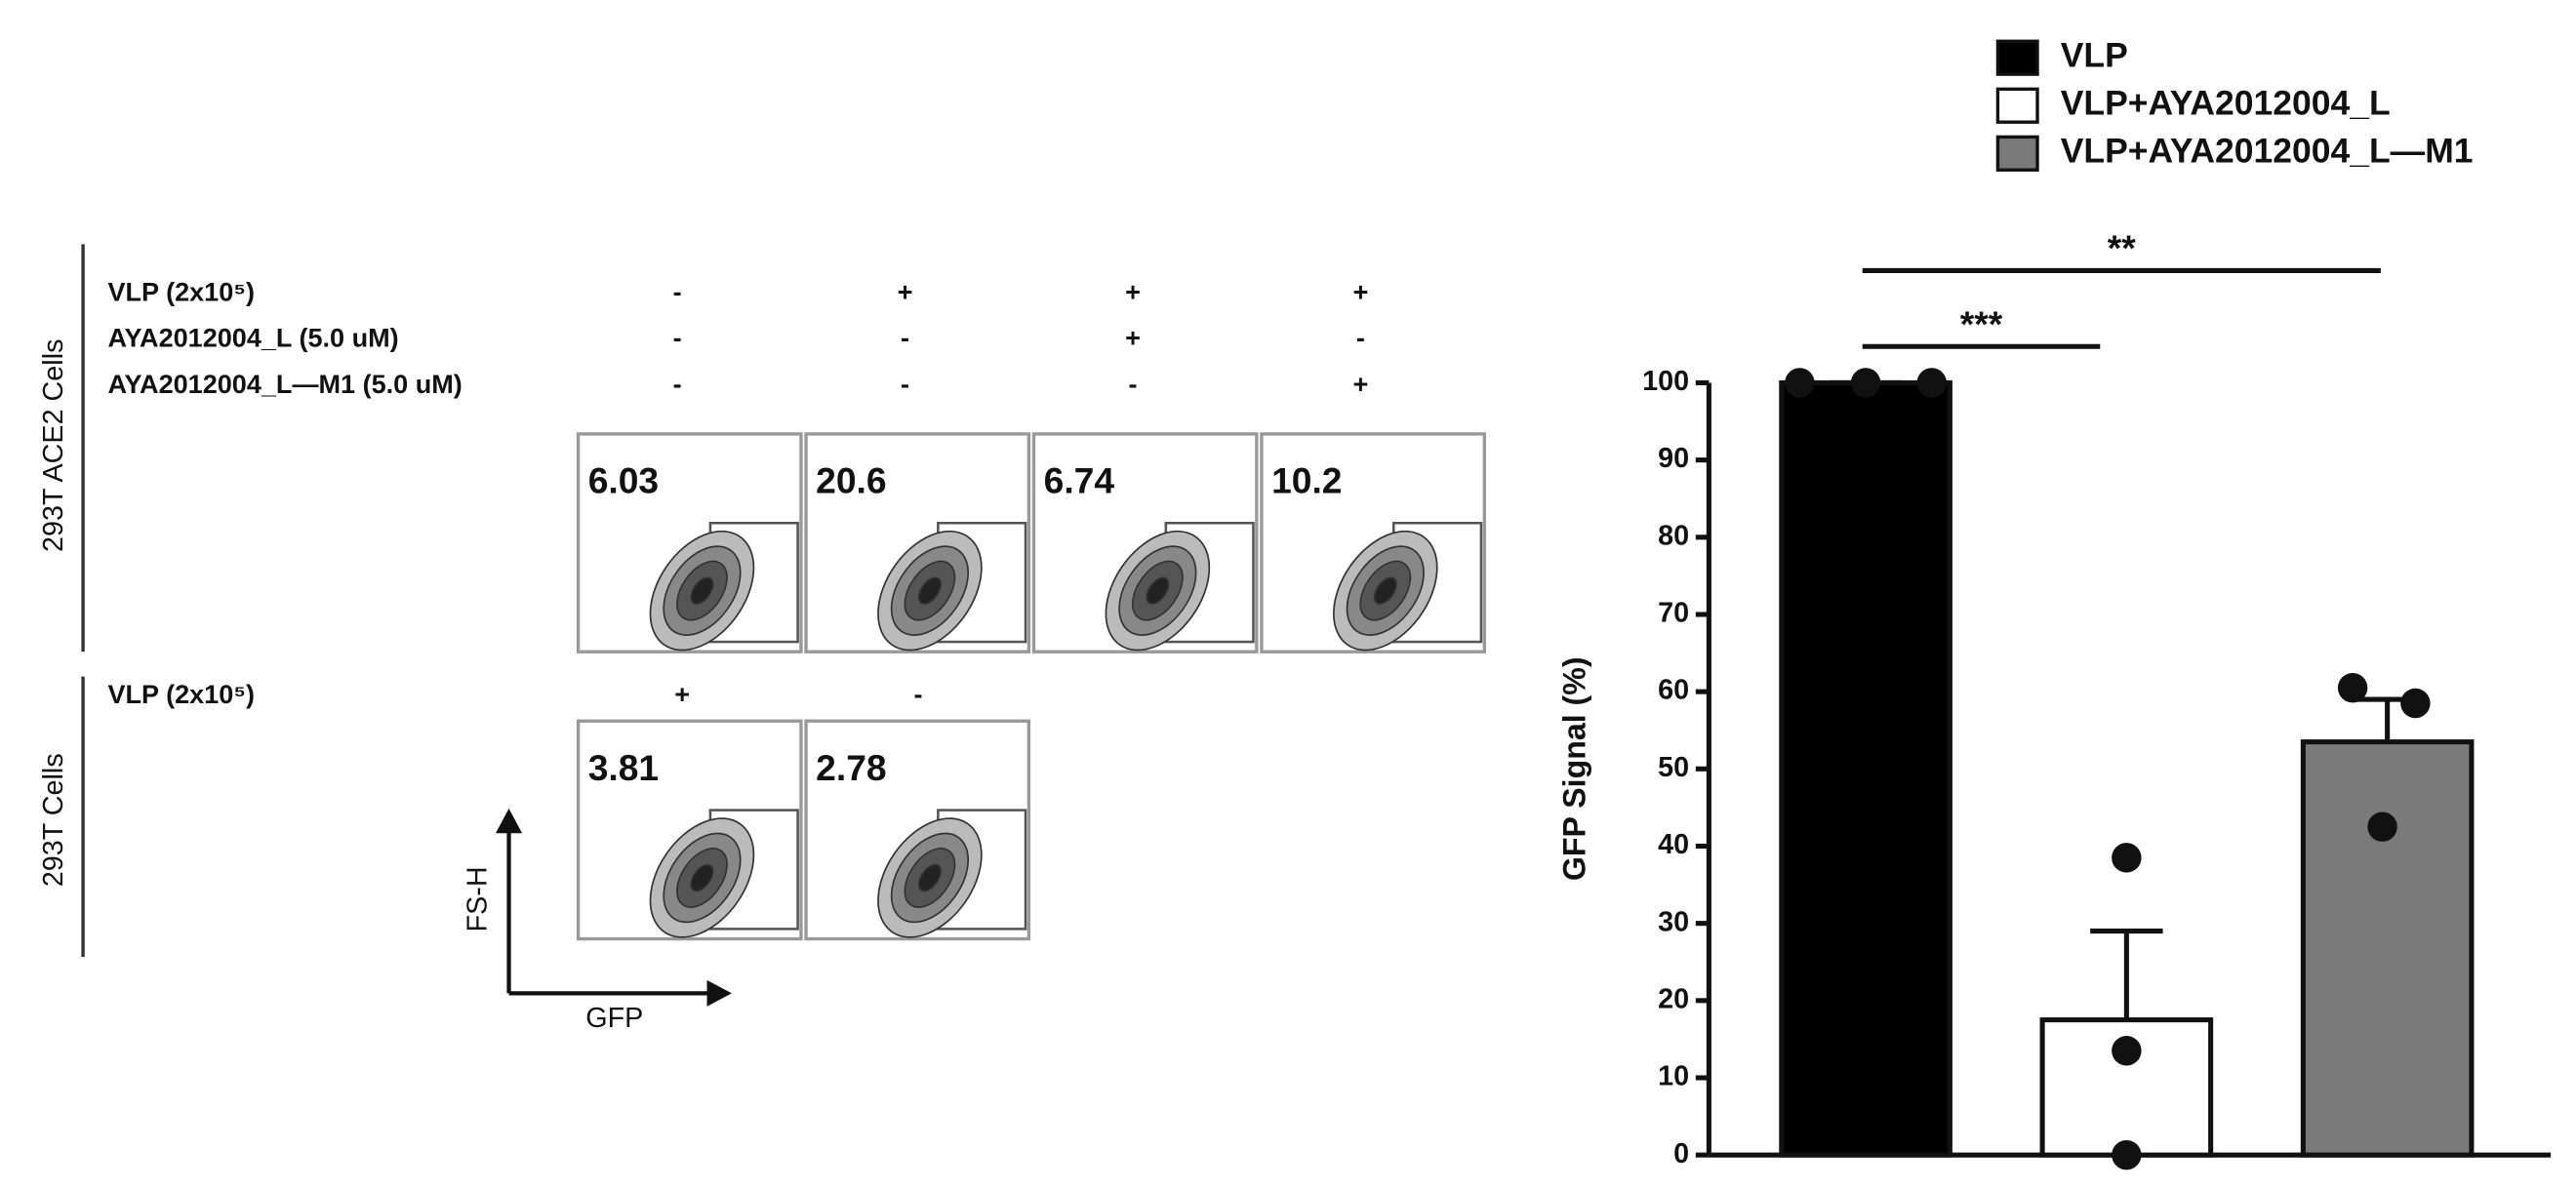 The height and width of the screenshot is (1188, 2576). What do you see at coordinates (2267, 152) in the screenshot?
I see `legend-label: VLP+AYA2012004_L—M1` at bounding box center [2267, 152].